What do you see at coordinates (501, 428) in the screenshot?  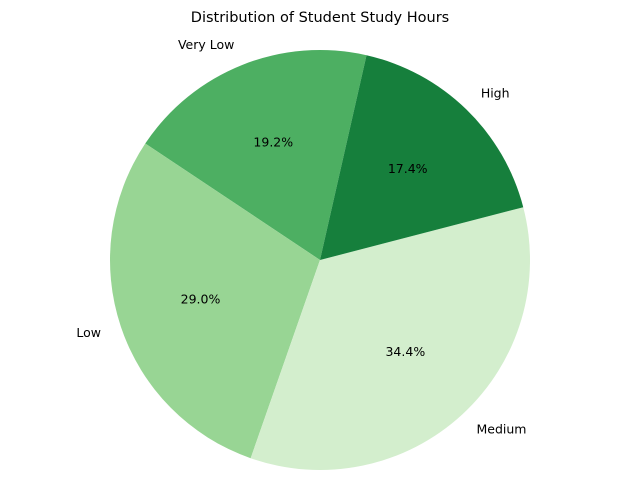 I see `slice-label-medium: Medium` at bounding box center [501, 428].